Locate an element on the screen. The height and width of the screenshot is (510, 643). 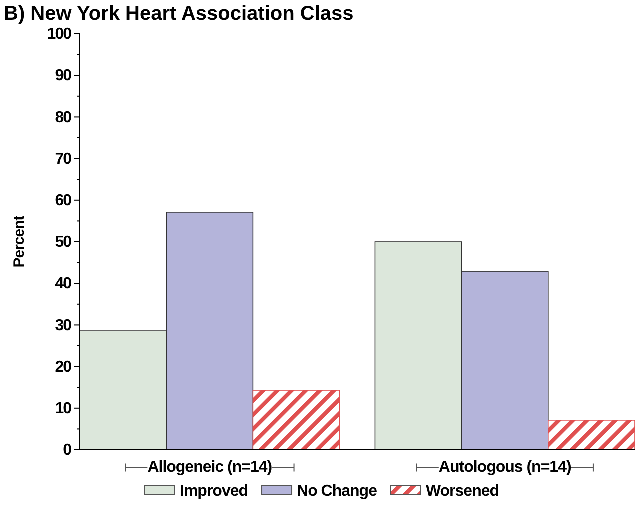
x-tick-label: Allogeneic (n=14) is located at coordinates (210, 467).